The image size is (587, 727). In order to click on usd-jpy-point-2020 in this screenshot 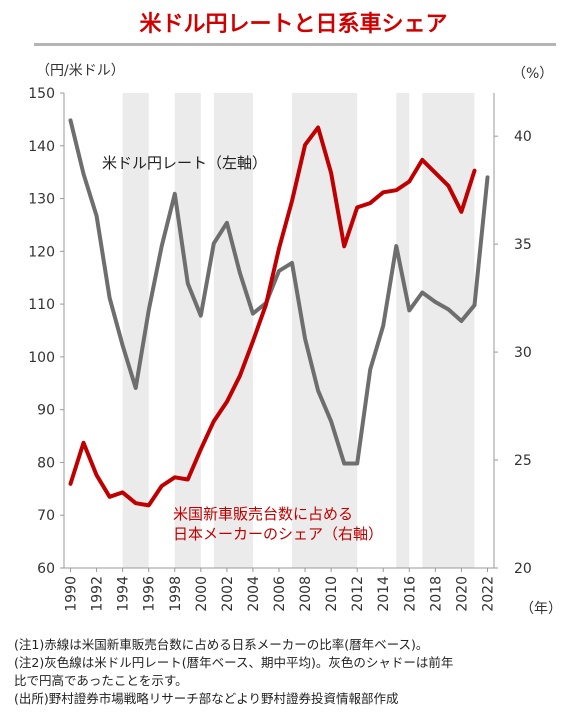, I will do `click(461, 321)`.